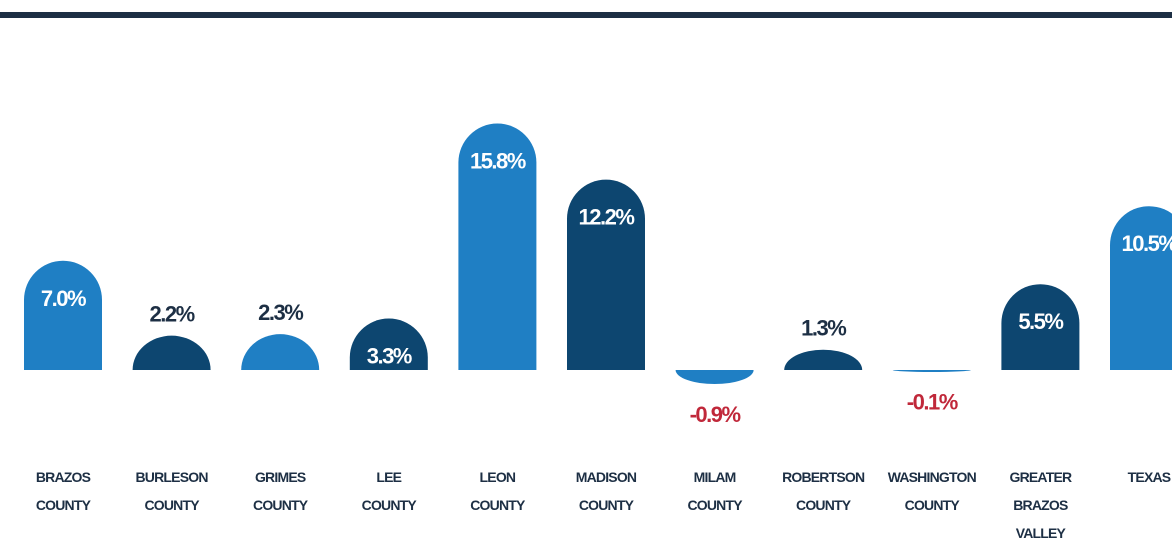 The height and width of the screenshot is (541, 1172). I want to click on category-label-8: WASHINGTON COUNTY, so click(932, 491).